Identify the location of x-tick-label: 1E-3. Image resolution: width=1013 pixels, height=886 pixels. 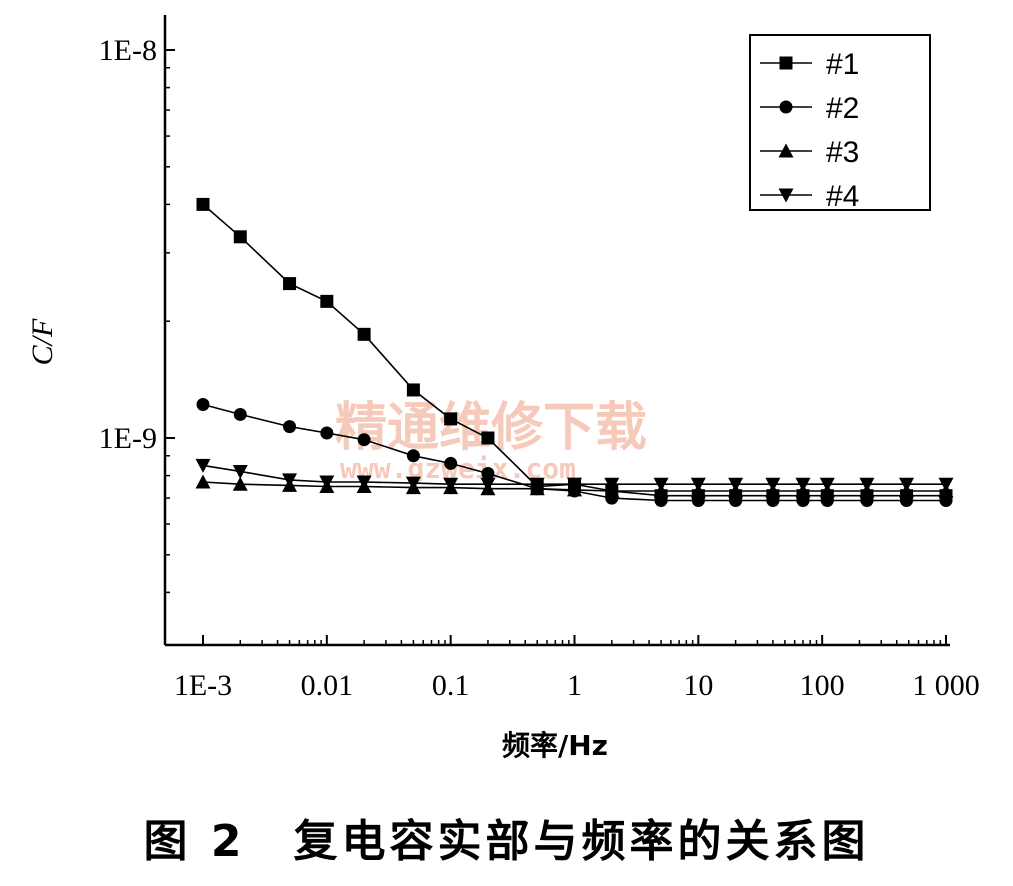
(203, 685).